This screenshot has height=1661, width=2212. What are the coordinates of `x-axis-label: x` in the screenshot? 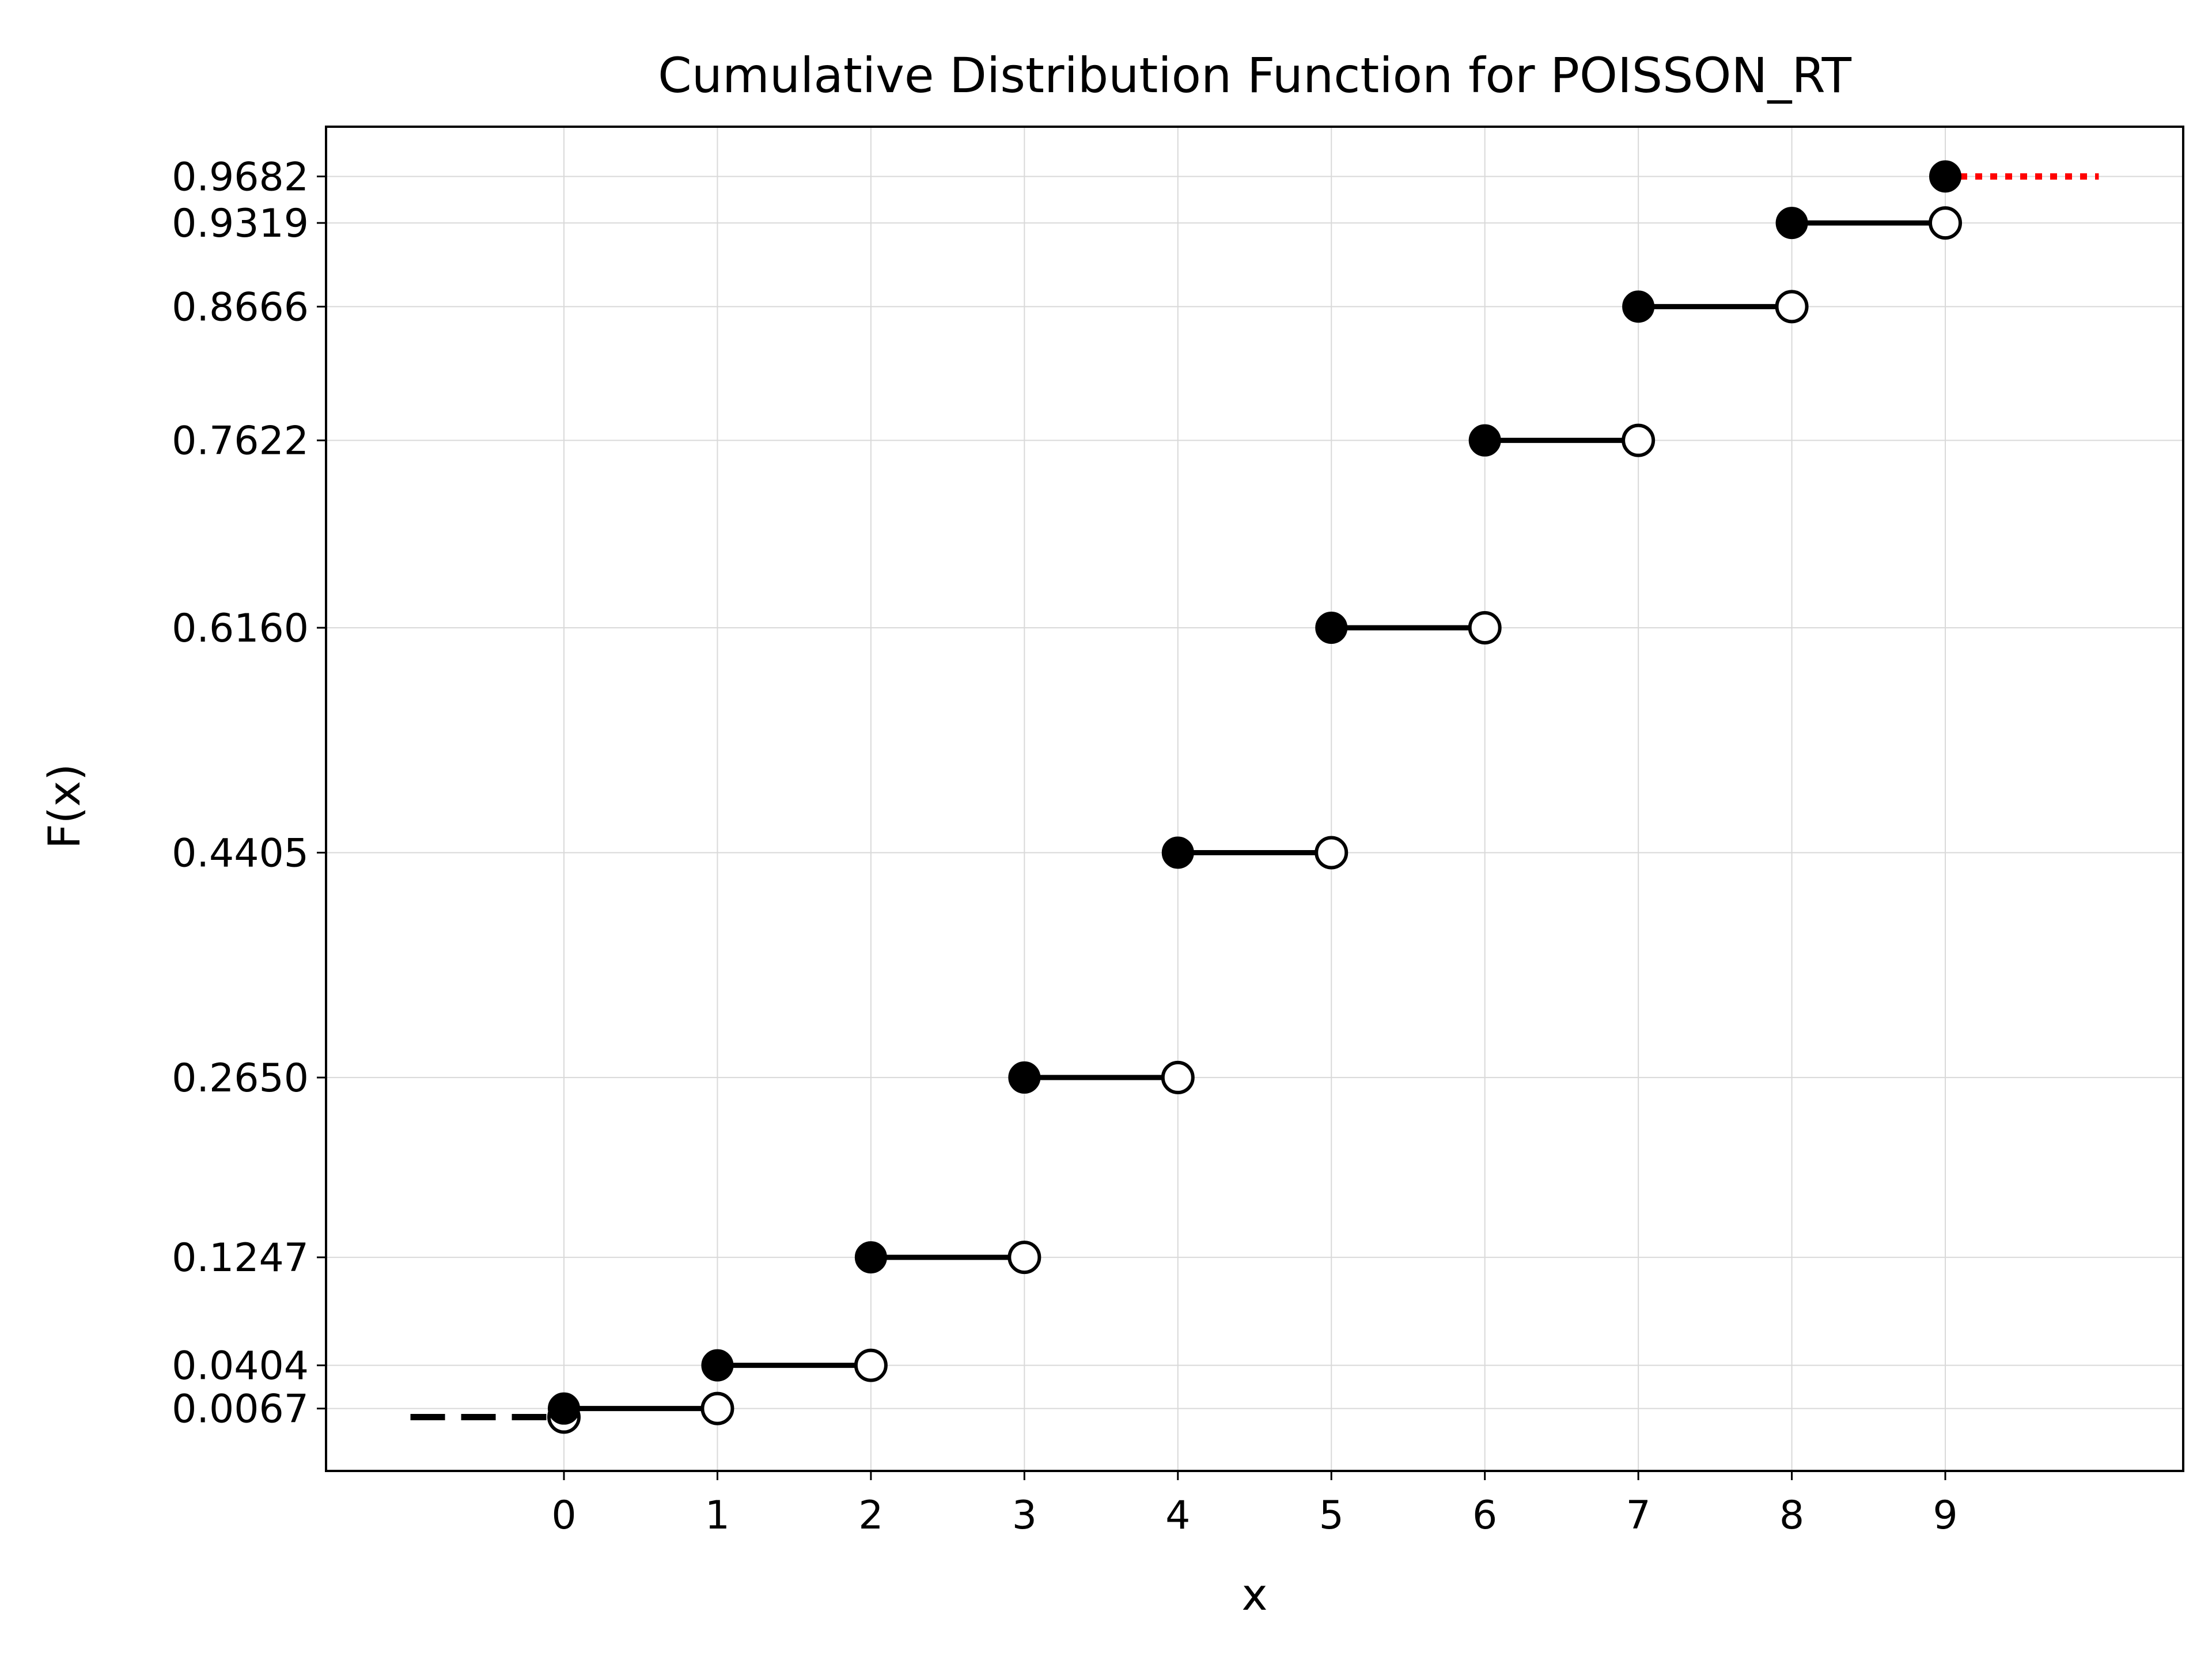 It's located at (1255, 1594).